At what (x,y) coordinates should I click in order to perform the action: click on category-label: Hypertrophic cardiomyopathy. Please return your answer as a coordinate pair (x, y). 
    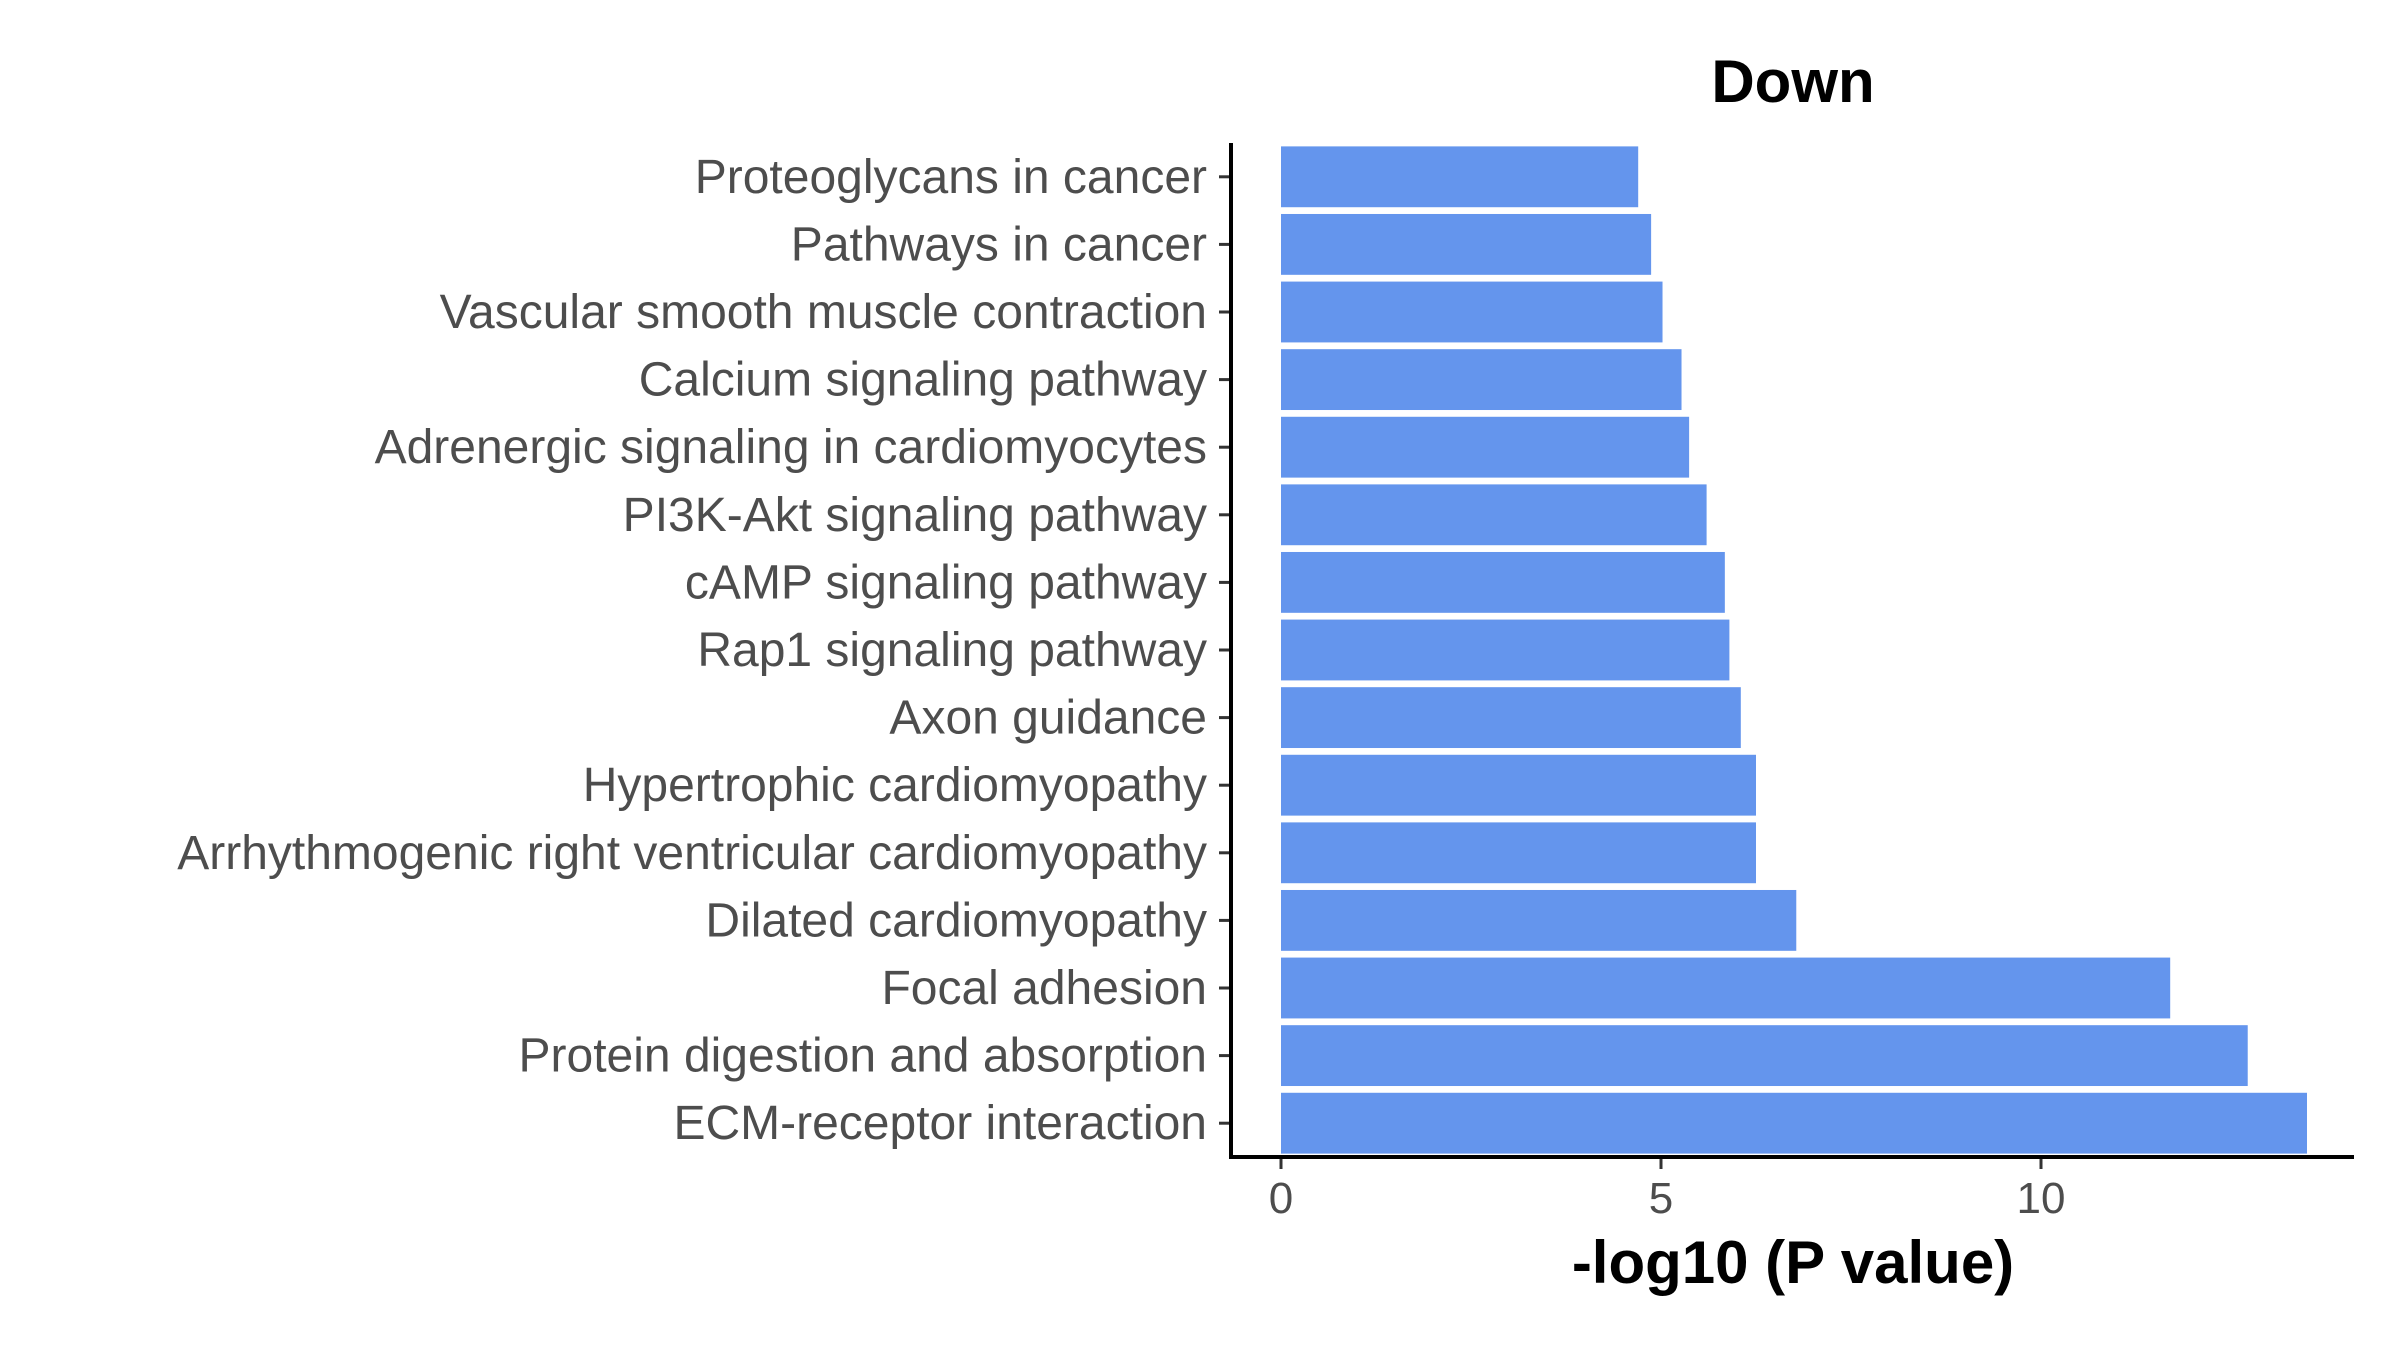
    Looking at the image, I should click on (895, 785).